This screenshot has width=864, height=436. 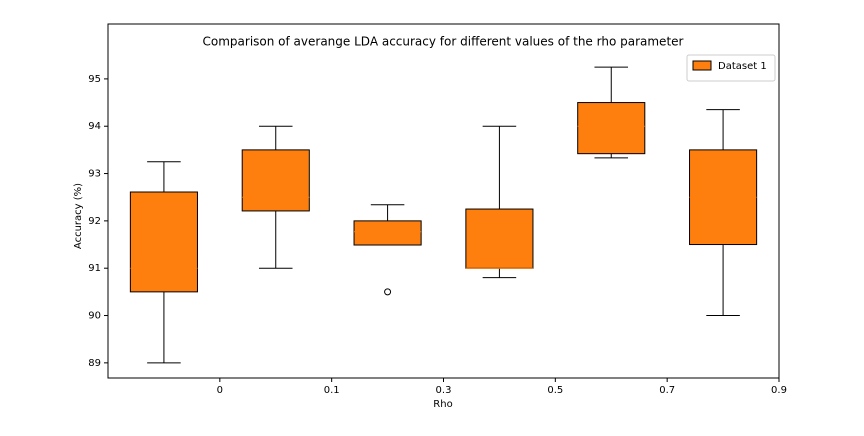 I want to click on y-tick-label: 92, so click(x=94, y=221).